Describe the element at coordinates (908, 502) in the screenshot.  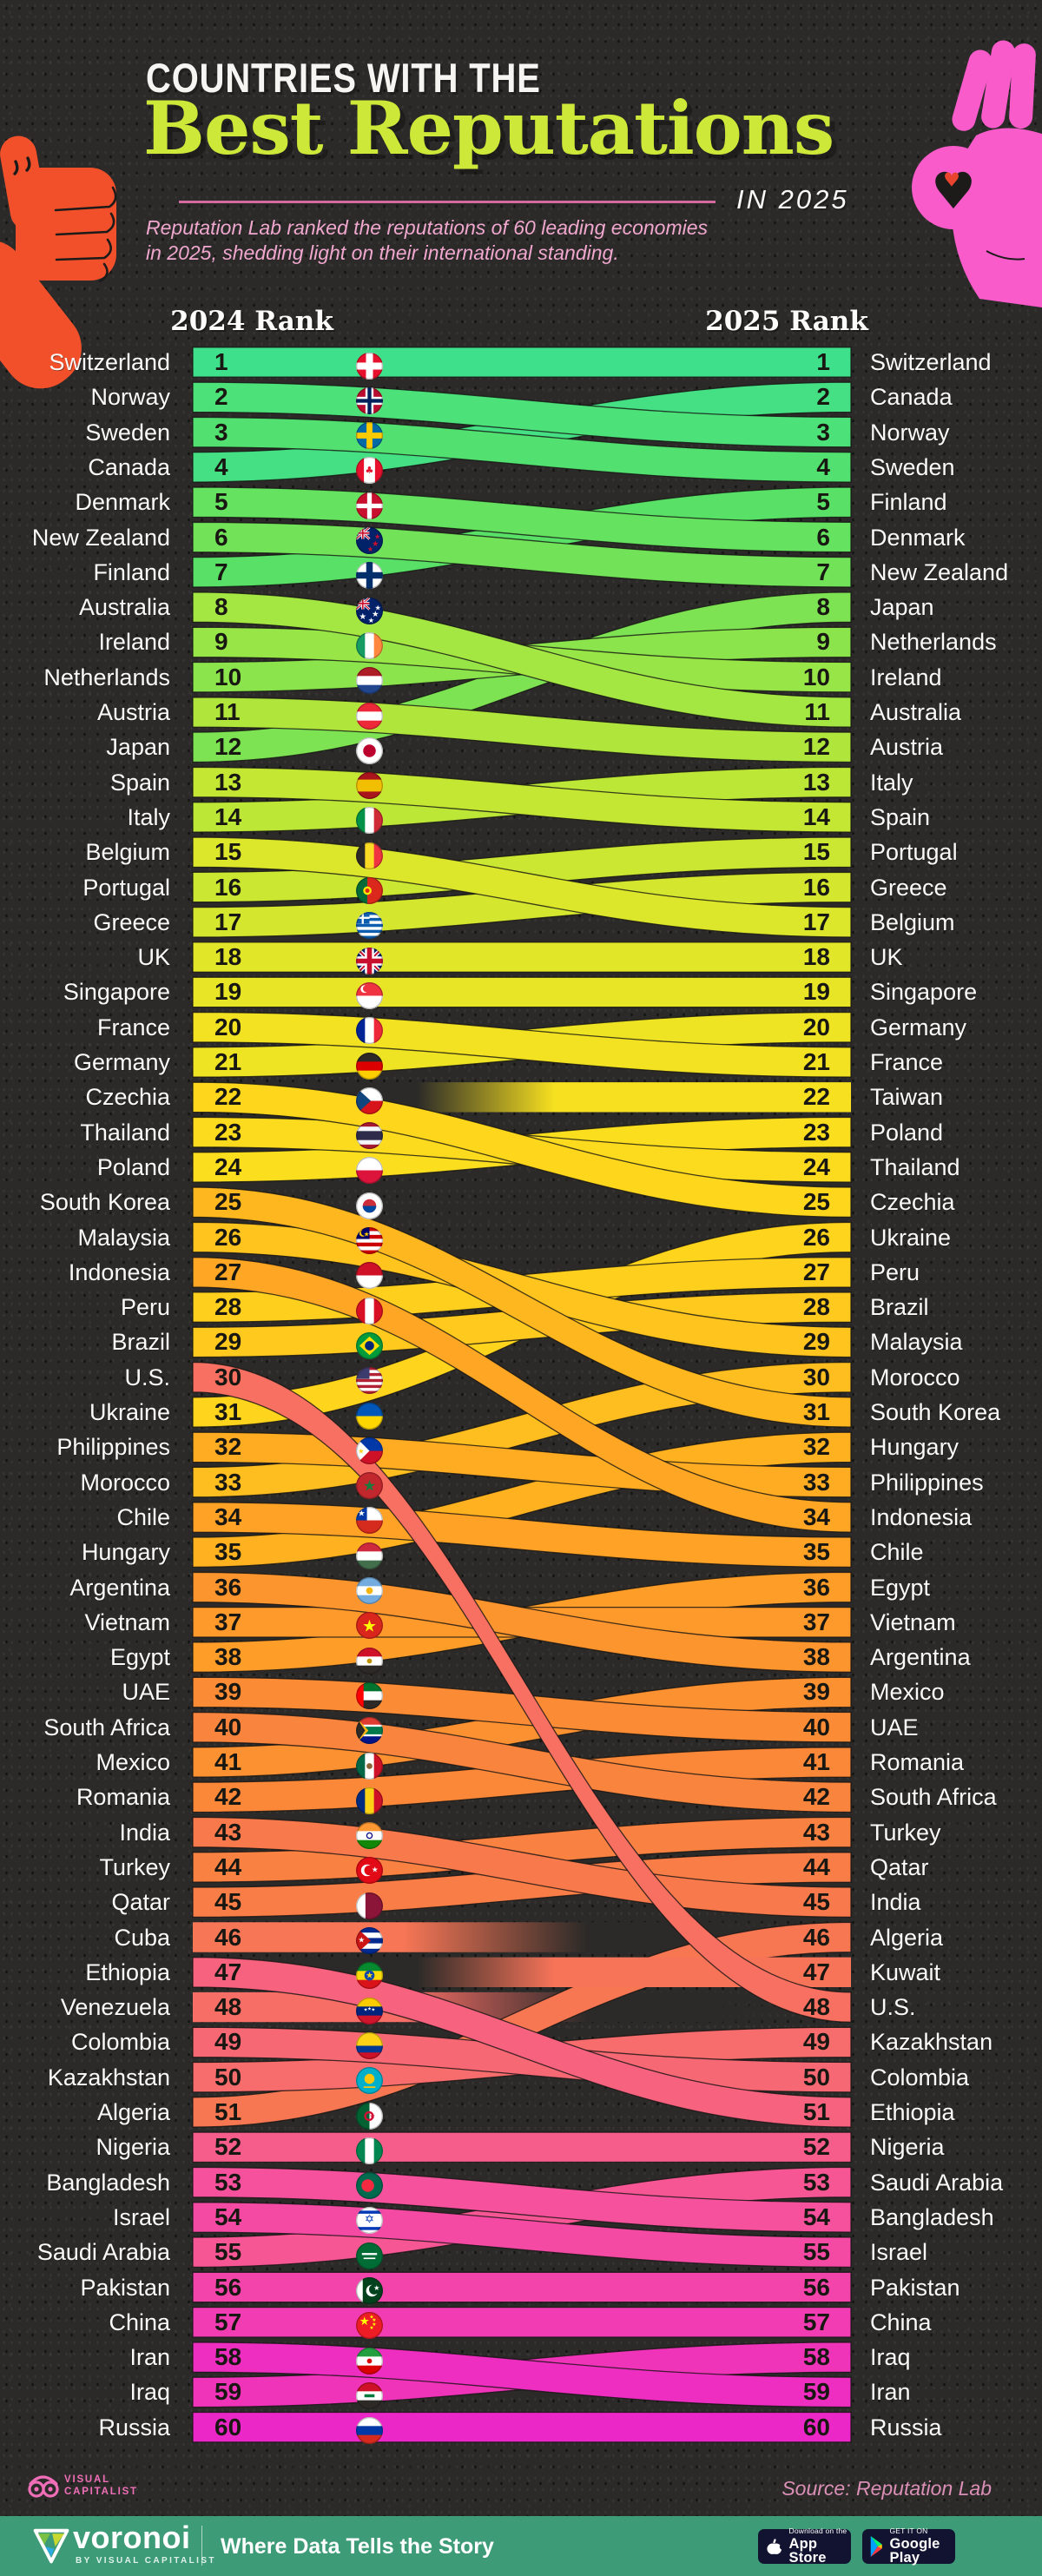
I see `country-label-2025: Finland` at that location.